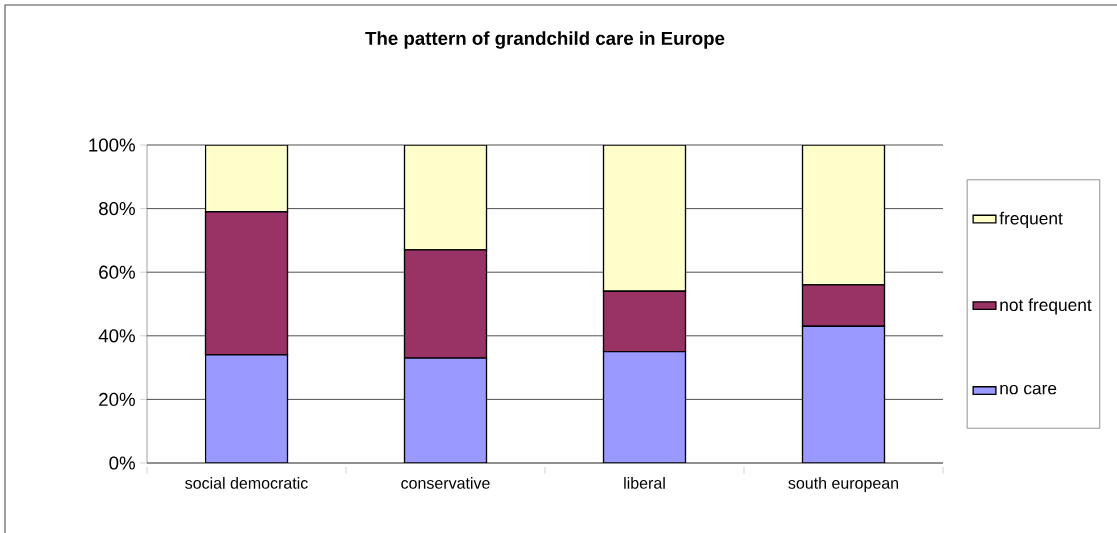  I want to click on legend-label: not frequent, so click(1046, 306).